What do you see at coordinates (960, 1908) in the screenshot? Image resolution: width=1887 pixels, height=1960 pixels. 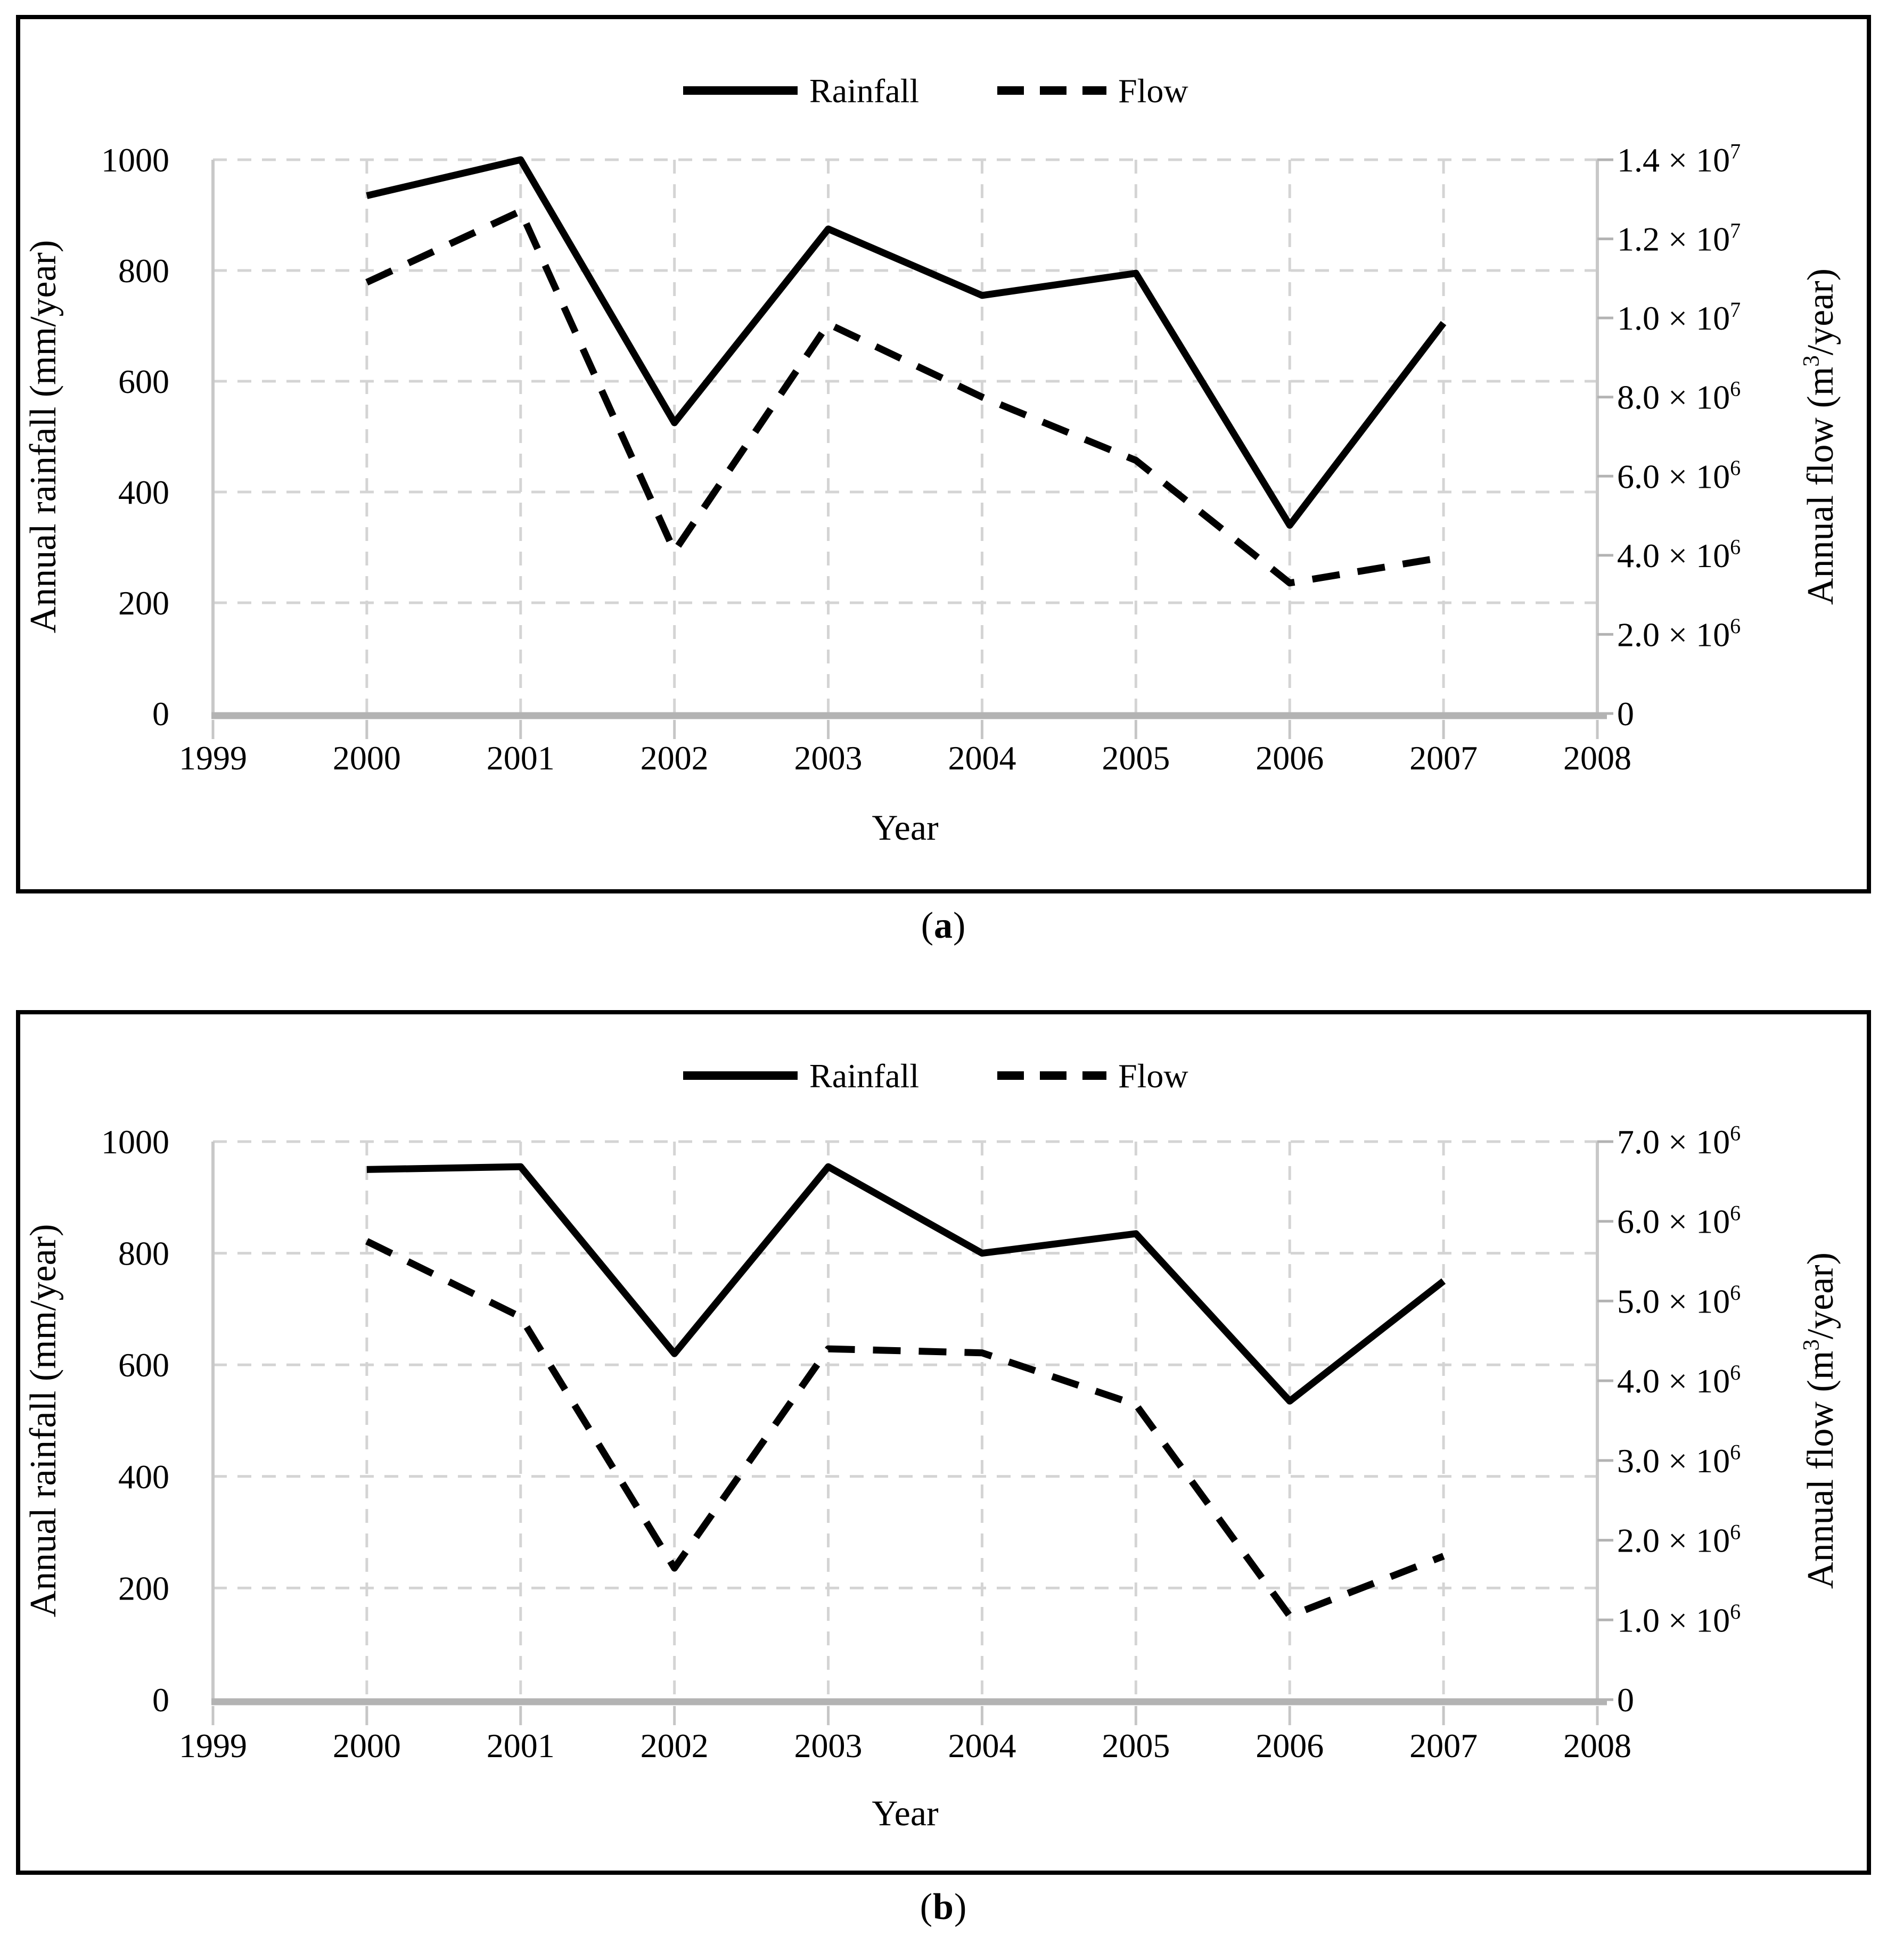 I see `caption-b-close: )` at bounding box center [960, 1908].